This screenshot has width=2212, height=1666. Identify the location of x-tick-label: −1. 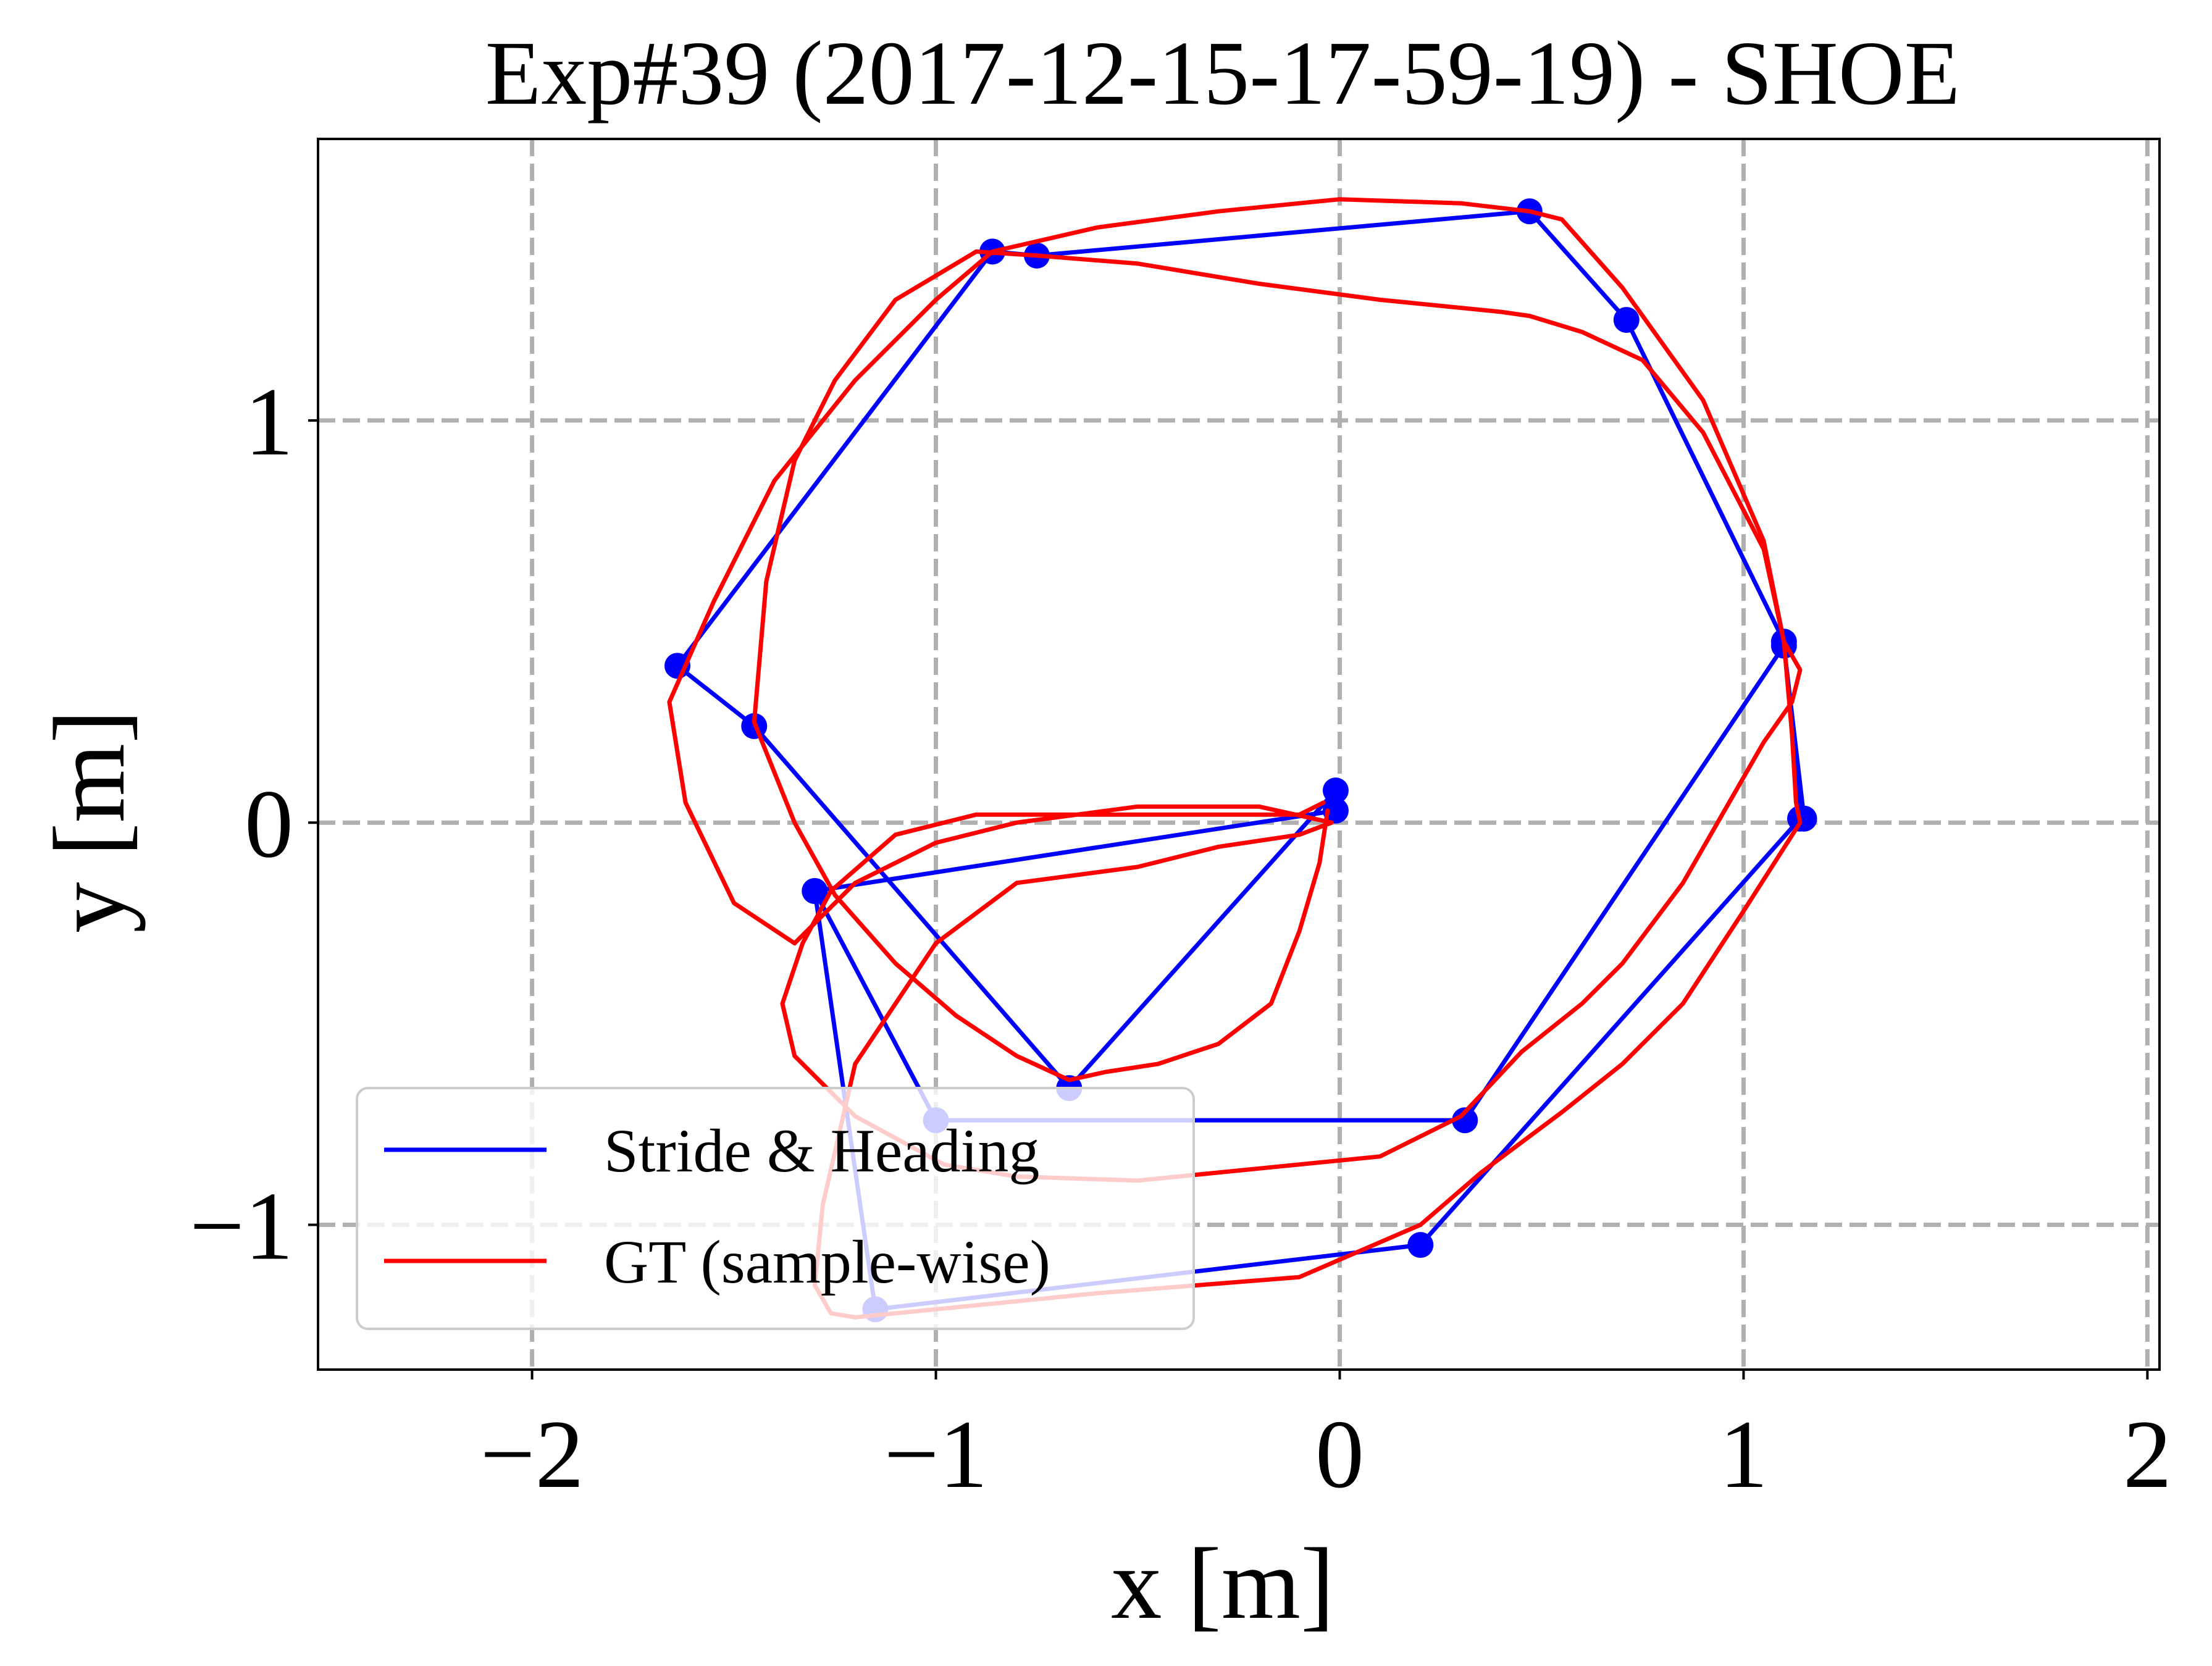
(935, 1454).